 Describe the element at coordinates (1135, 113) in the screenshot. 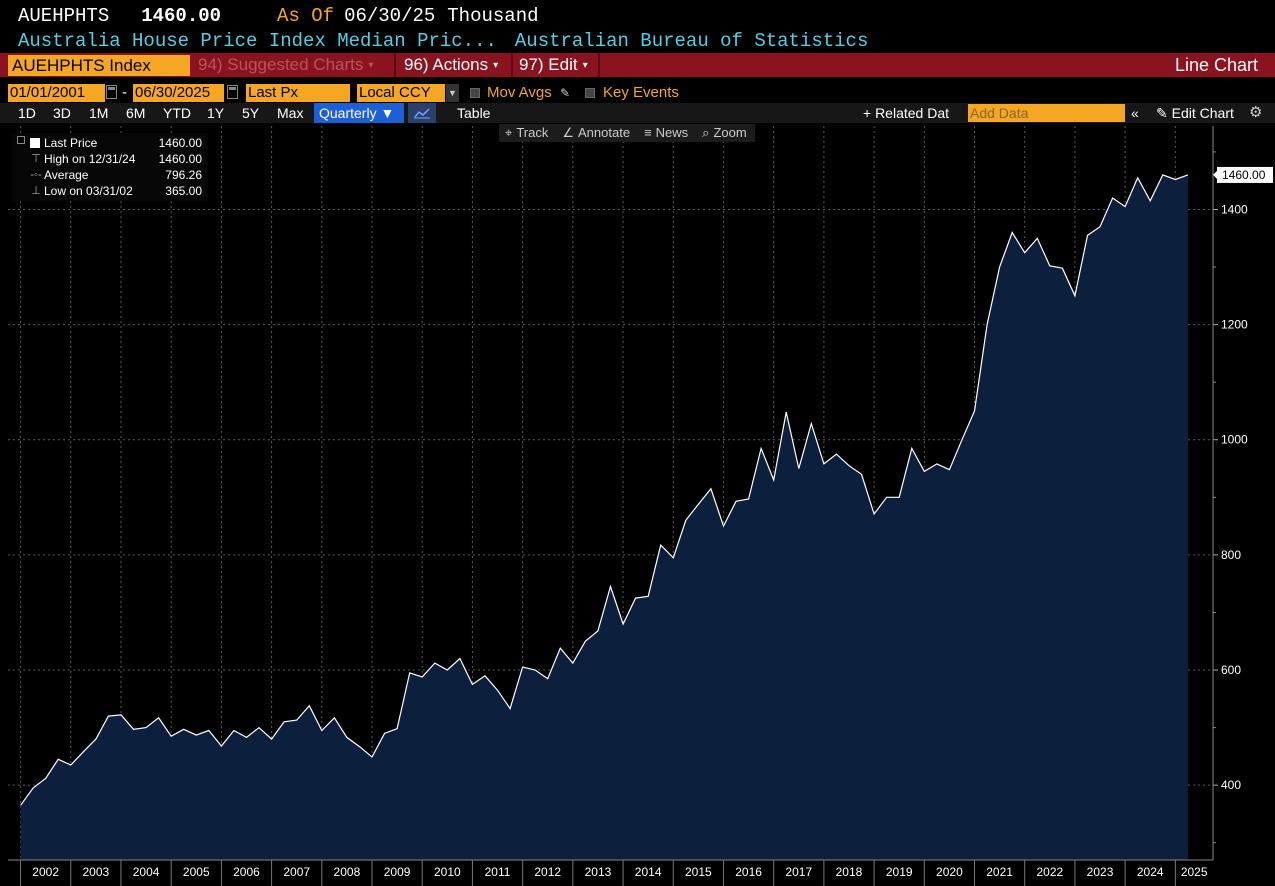

I see `collapse-icon: «` at that location.